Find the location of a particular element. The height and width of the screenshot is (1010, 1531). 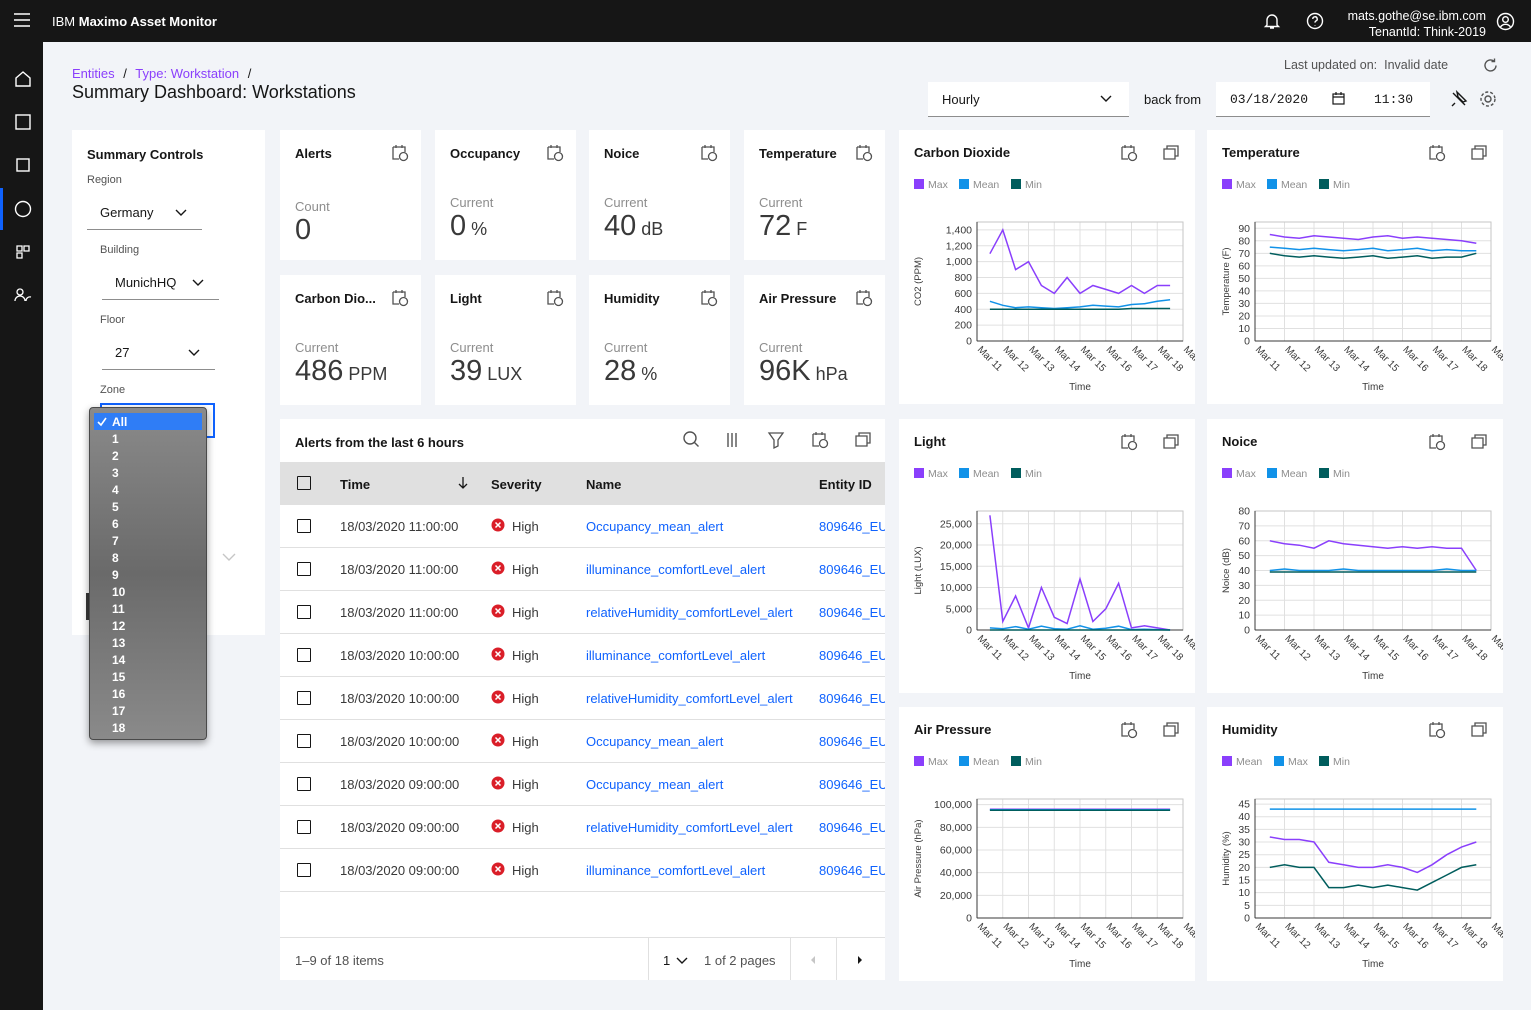

select: Germany is located at coordinates (144, 212).